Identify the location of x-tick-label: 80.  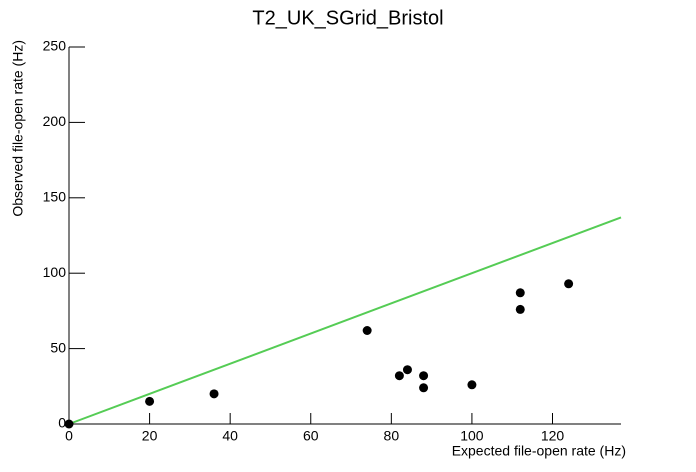
(392, 436).